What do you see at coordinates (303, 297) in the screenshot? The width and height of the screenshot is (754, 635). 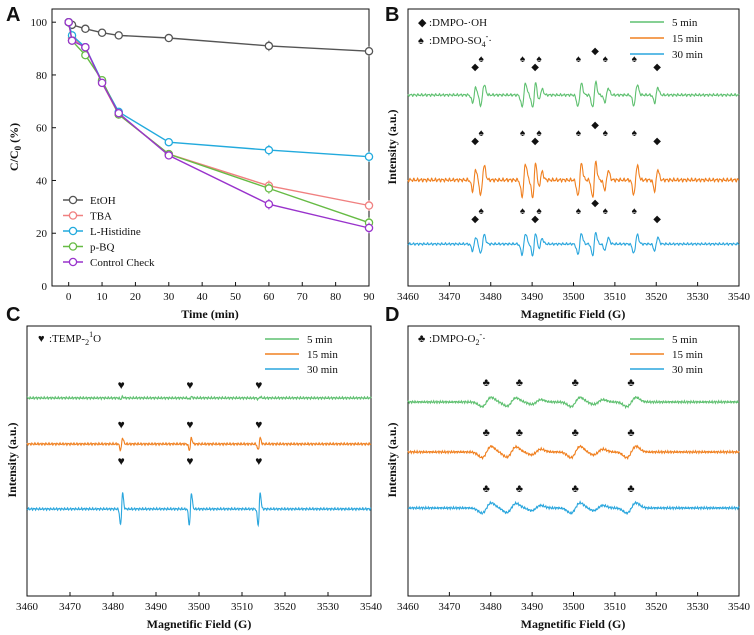 I see `x-tick-label: 70` at bounding box center [303, 297].